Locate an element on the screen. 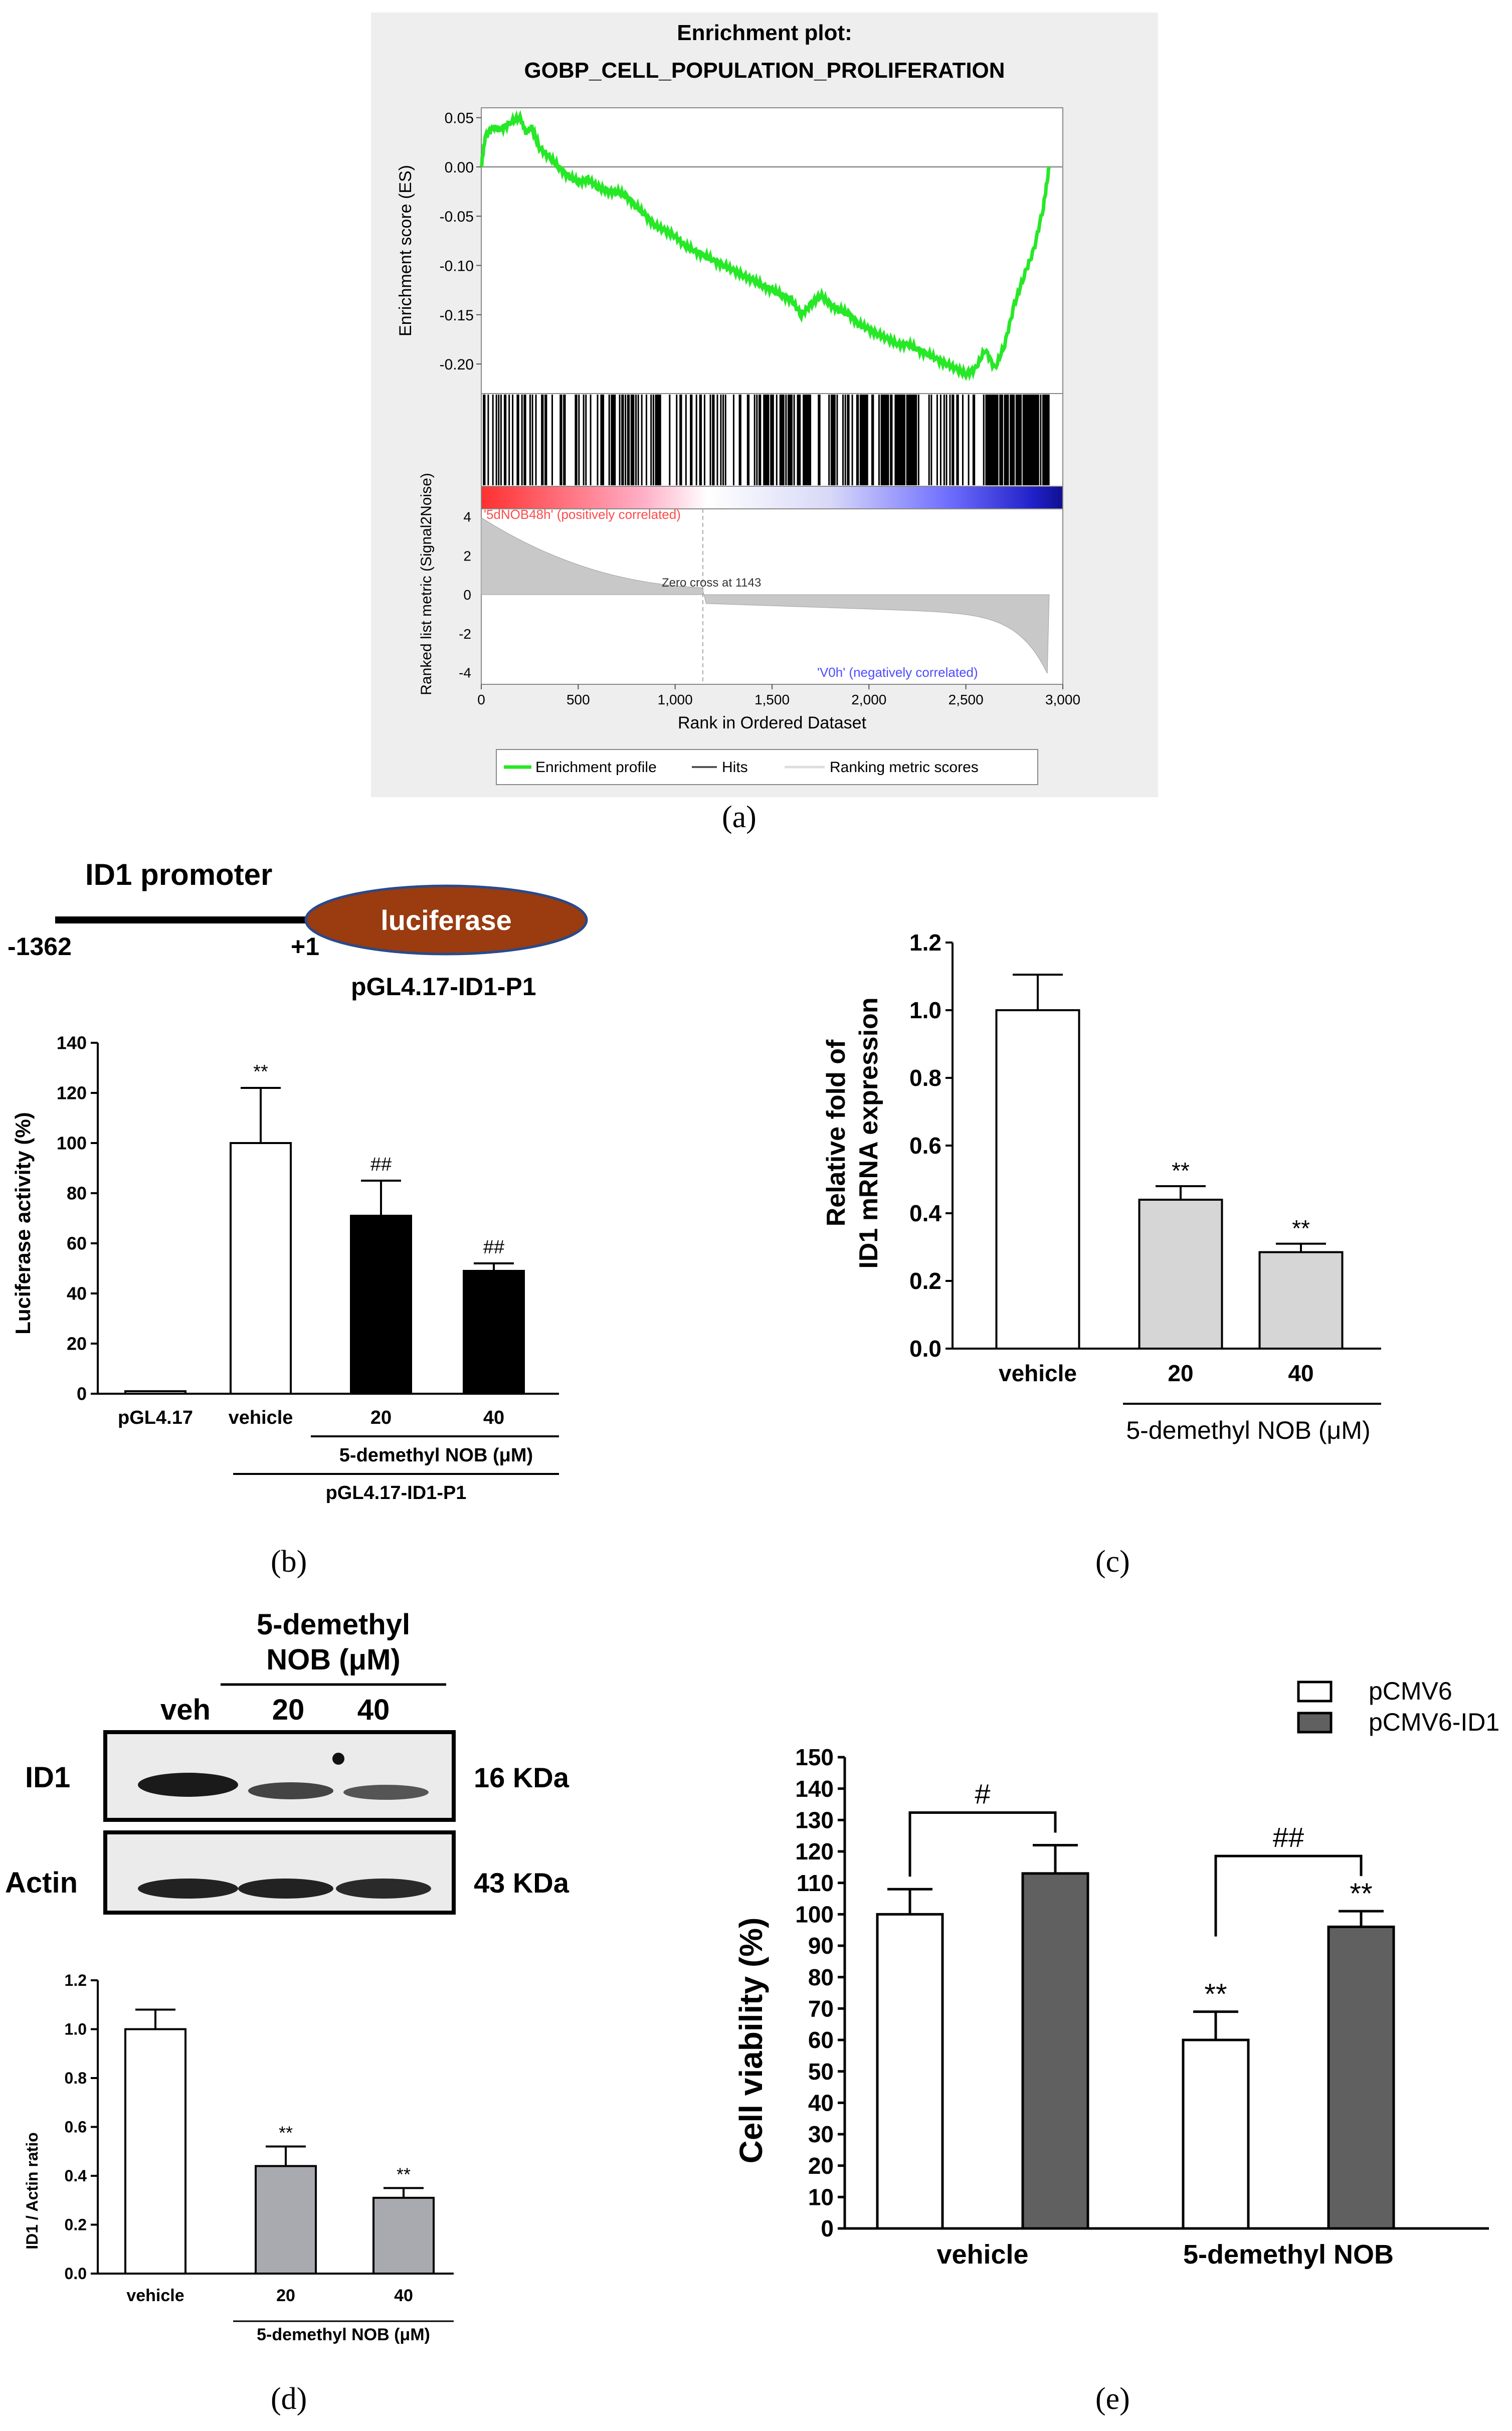  chart-a-legend-profile: Enrichment profile is located at coordinates (596, 767).